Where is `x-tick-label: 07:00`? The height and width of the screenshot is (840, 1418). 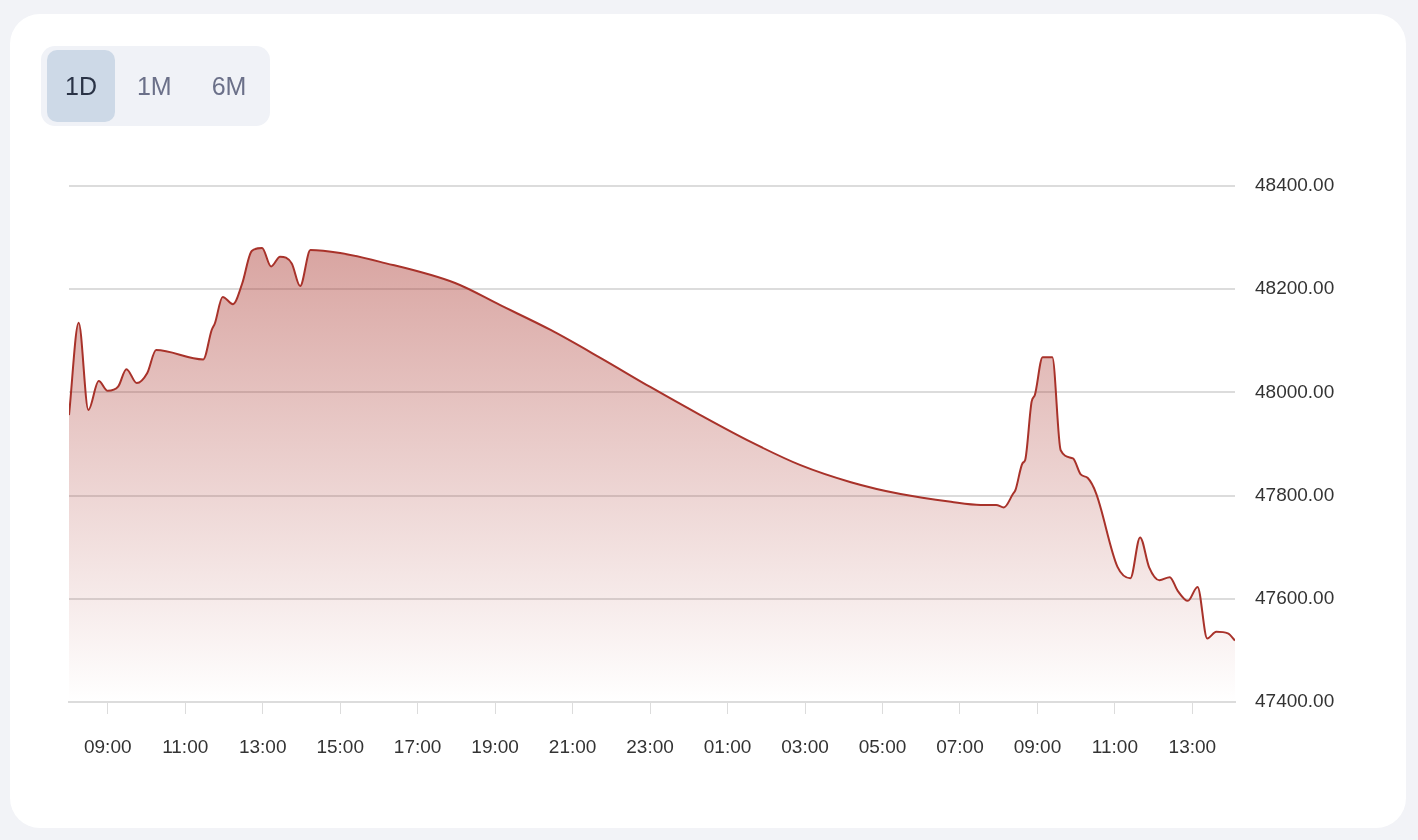
x-tick-label: 07:00 is located at coordinates (960, 746).